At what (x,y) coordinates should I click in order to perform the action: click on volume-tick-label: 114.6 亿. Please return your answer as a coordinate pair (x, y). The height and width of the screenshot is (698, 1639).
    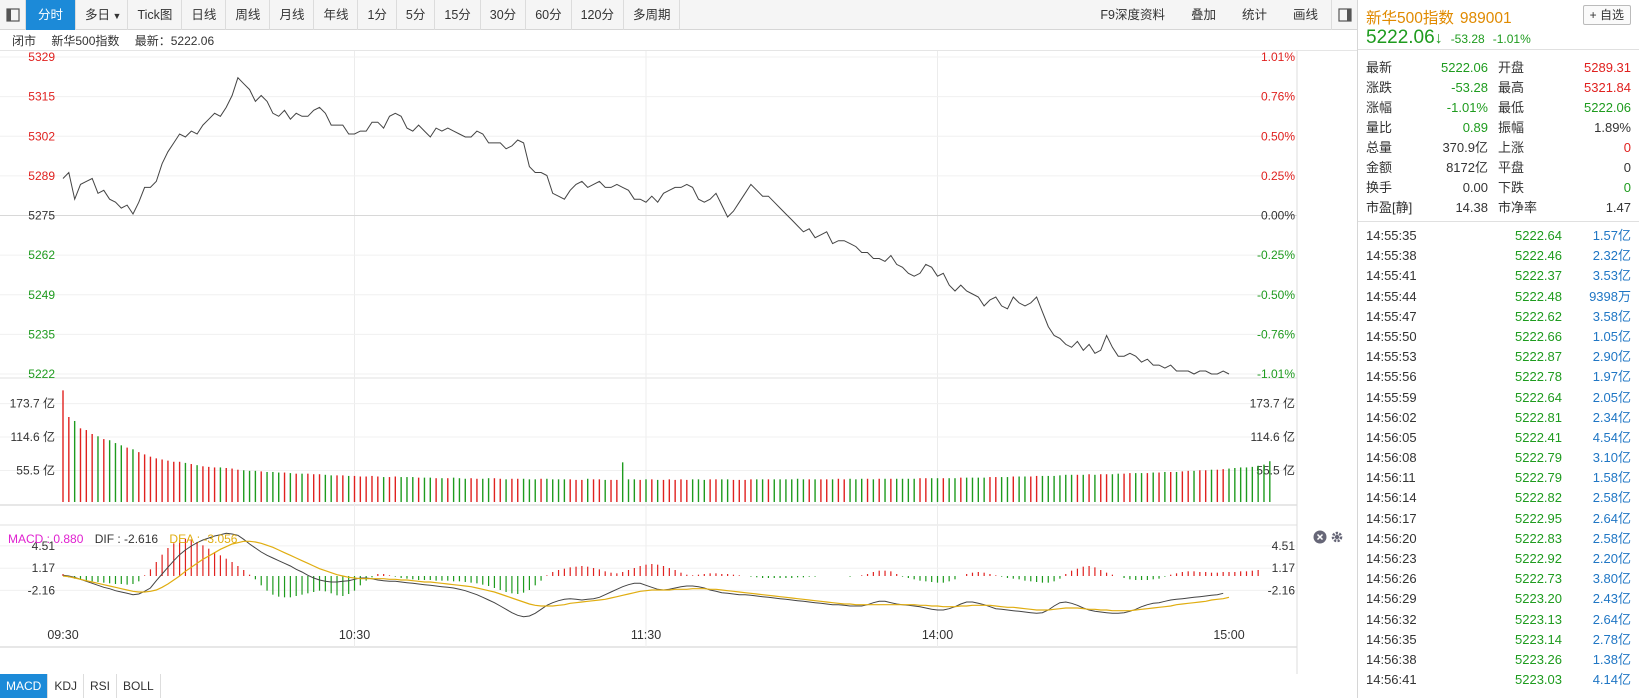
    Looking at the image, I should click on (1273, 436).